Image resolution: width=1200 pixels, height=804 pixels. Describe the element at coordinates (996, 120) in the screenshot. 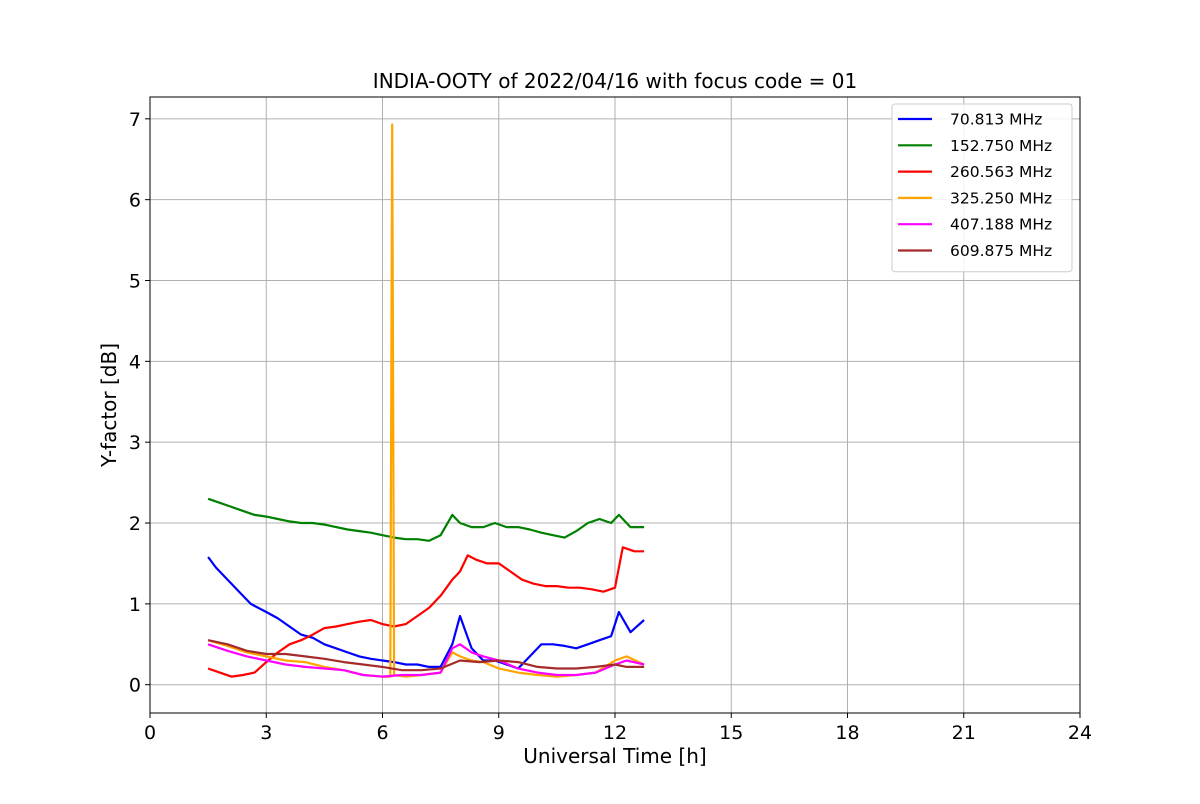

I see `legend-label: 70.813 MHz` at that location.